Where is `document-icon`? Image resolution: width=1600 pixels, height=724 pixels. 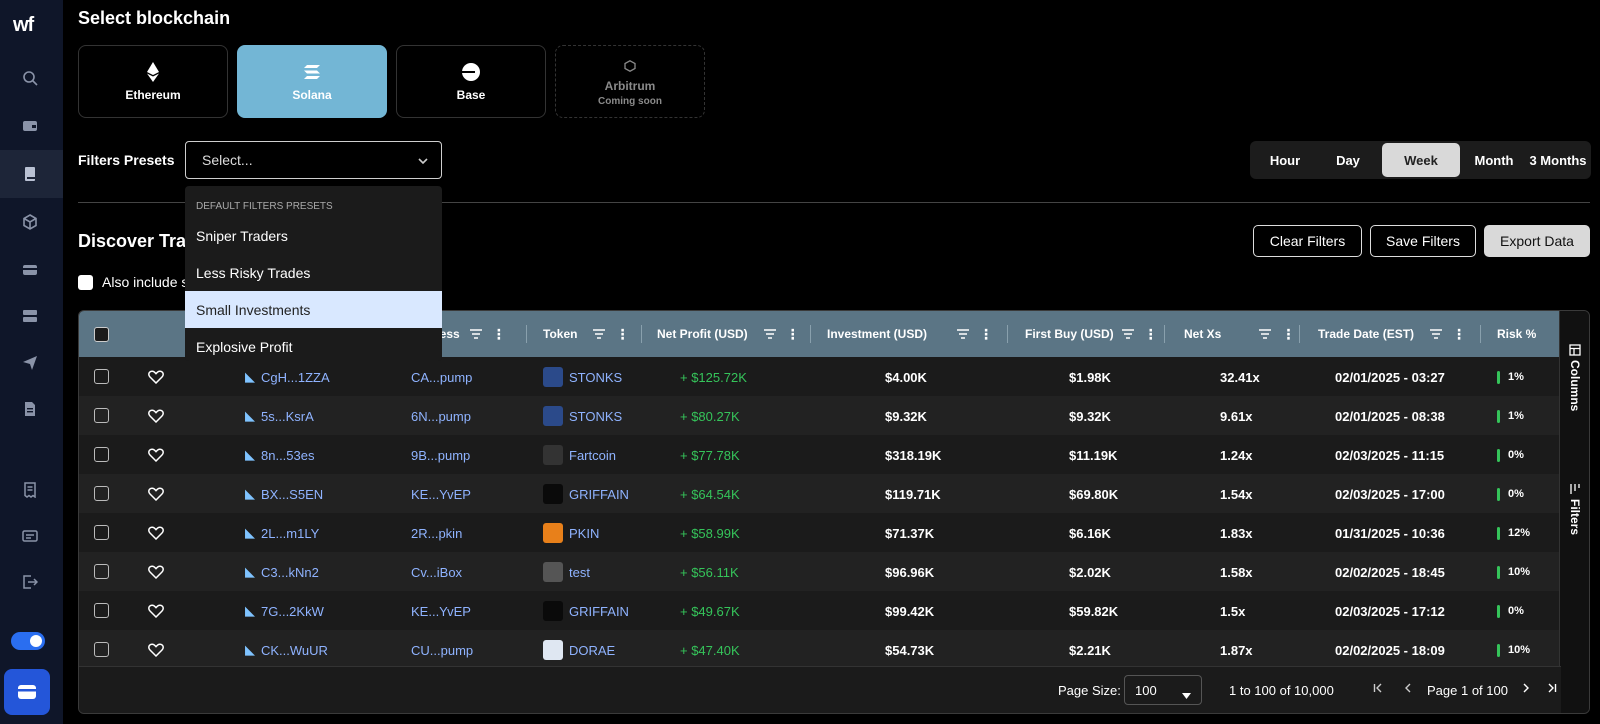
document-icon is located at coordinates (30, 409).